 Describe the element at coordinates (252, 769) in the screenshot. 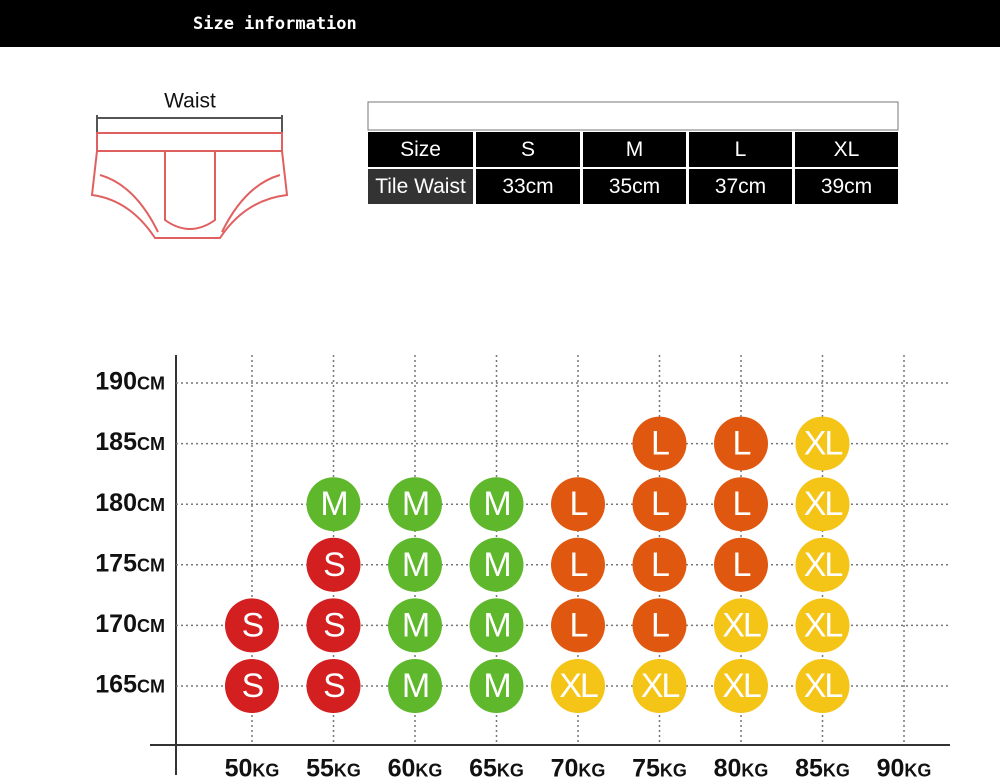

I see `x-tick-label: 50kg` at that location.